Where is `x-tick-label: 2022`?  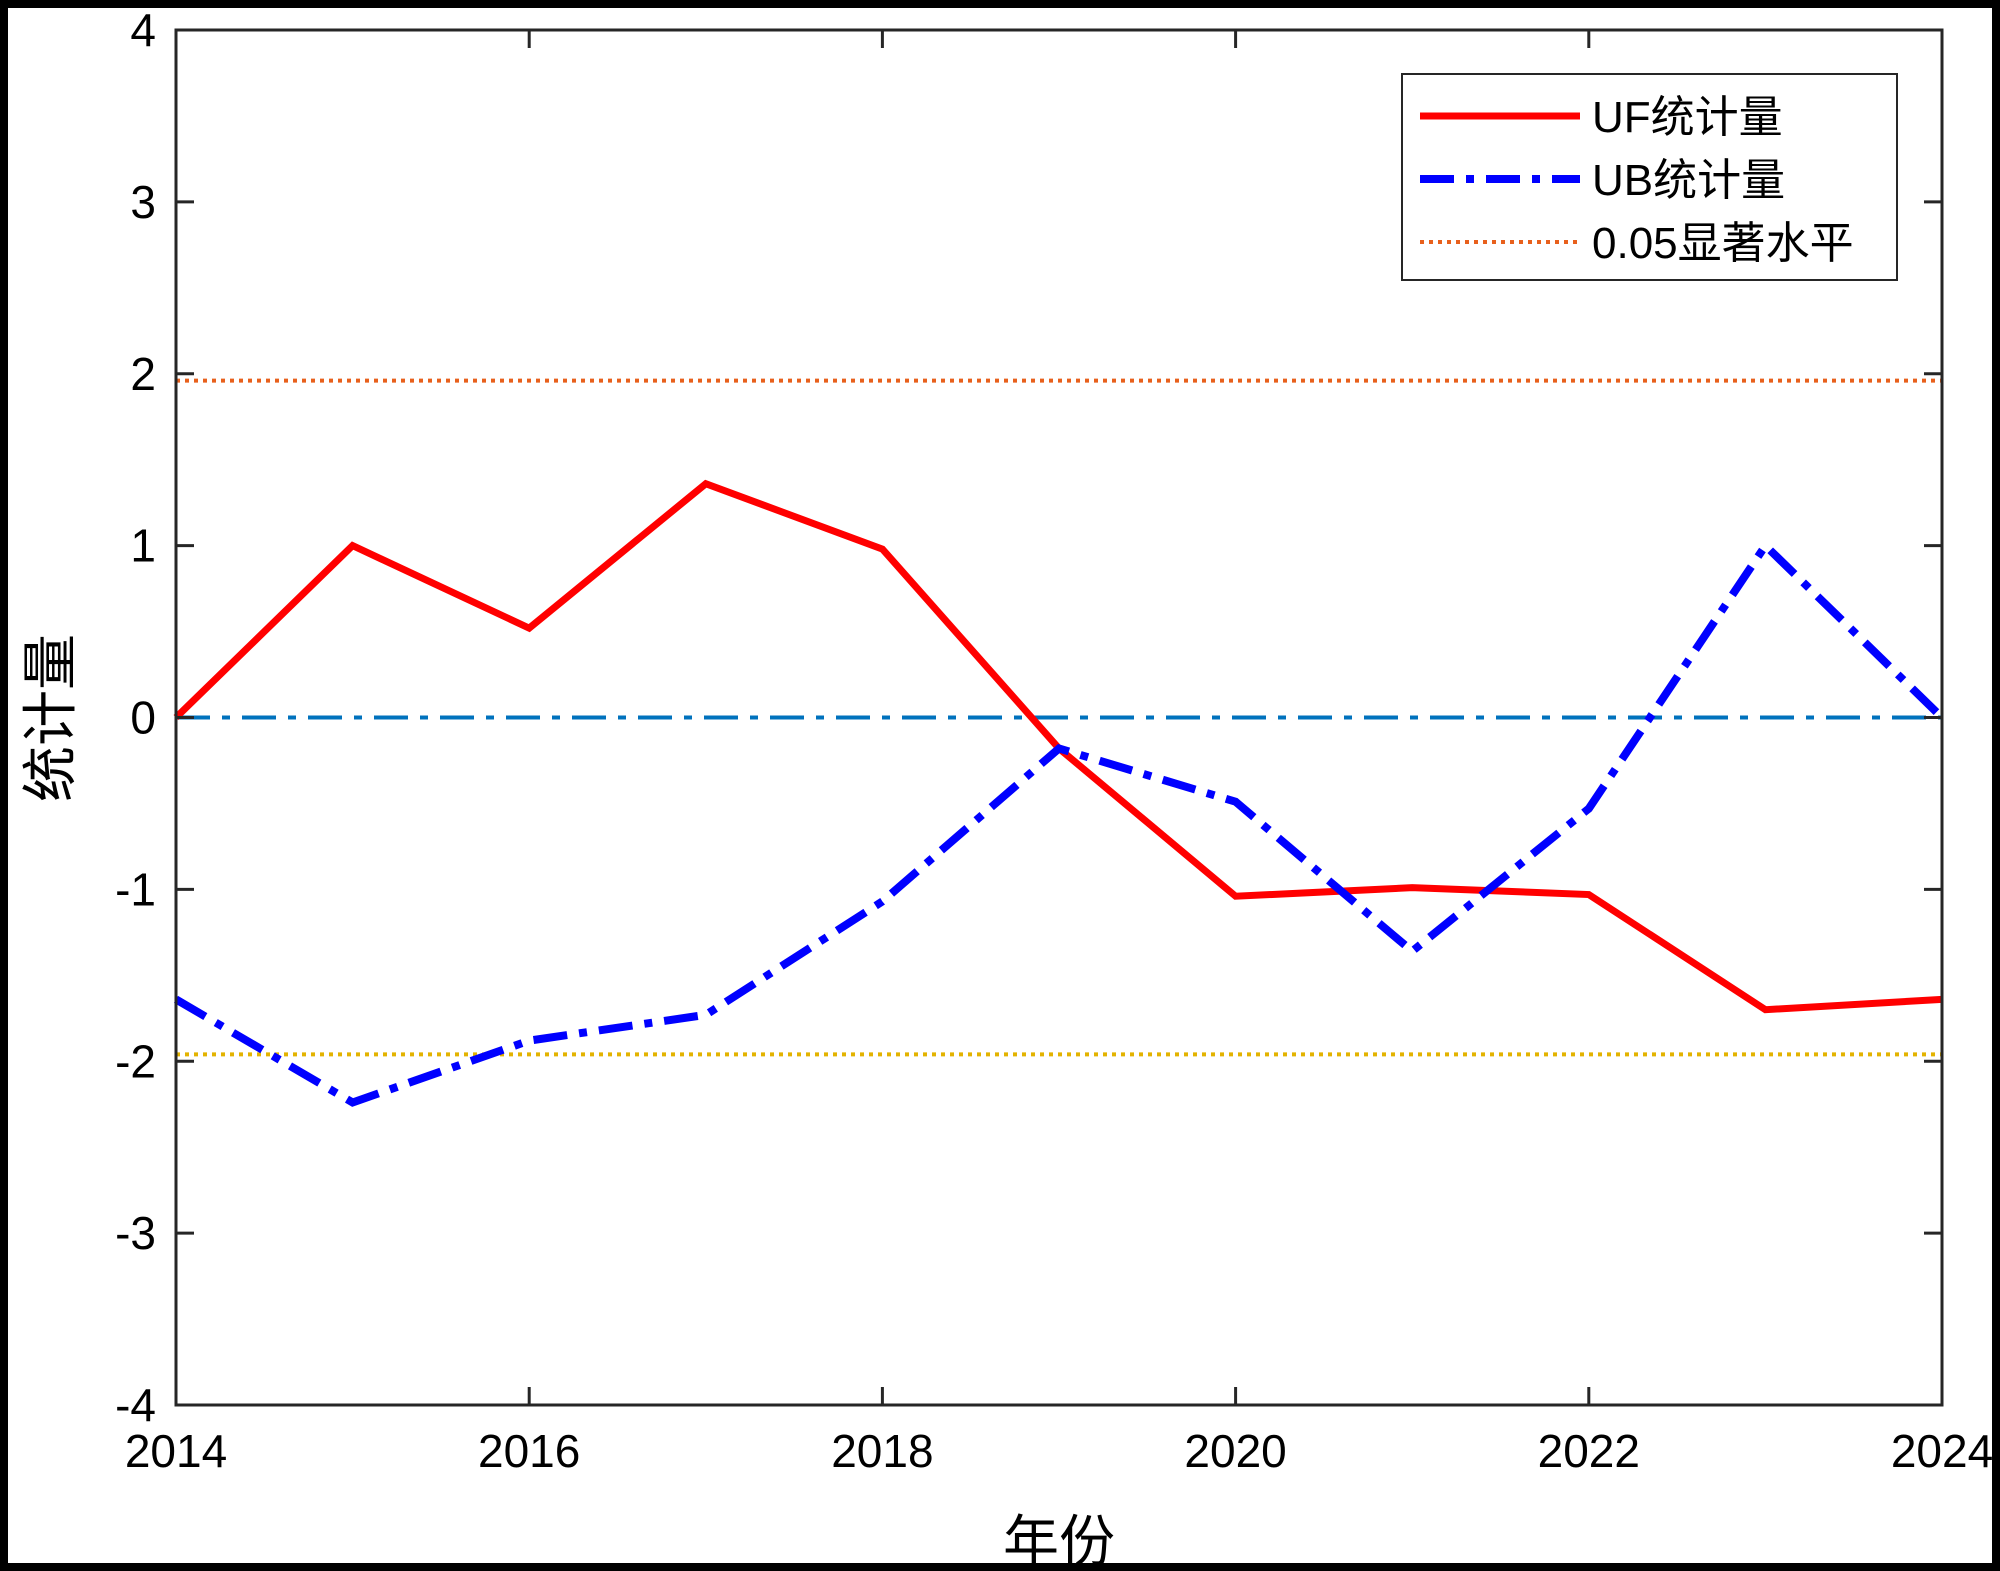
x-tick-label: 2022 is located at coordinates (1589, 1451).